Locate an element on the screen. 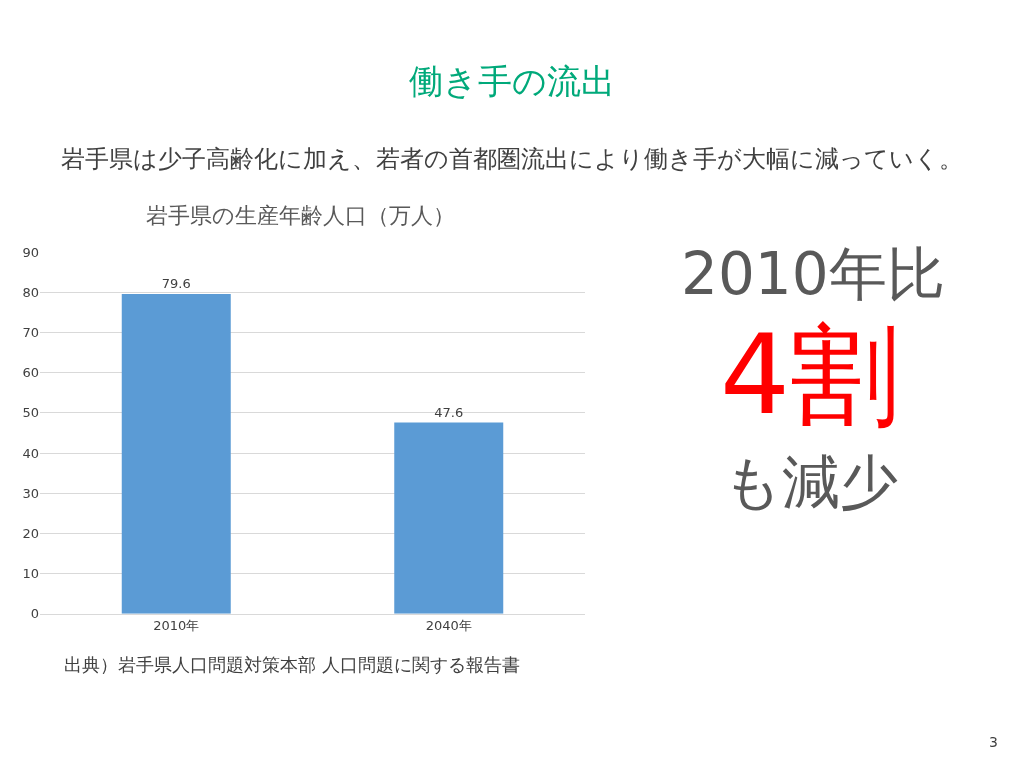 This screenshot has height=765, width=1023. y-tick-label: 30 is located at coordinates (30, 493).